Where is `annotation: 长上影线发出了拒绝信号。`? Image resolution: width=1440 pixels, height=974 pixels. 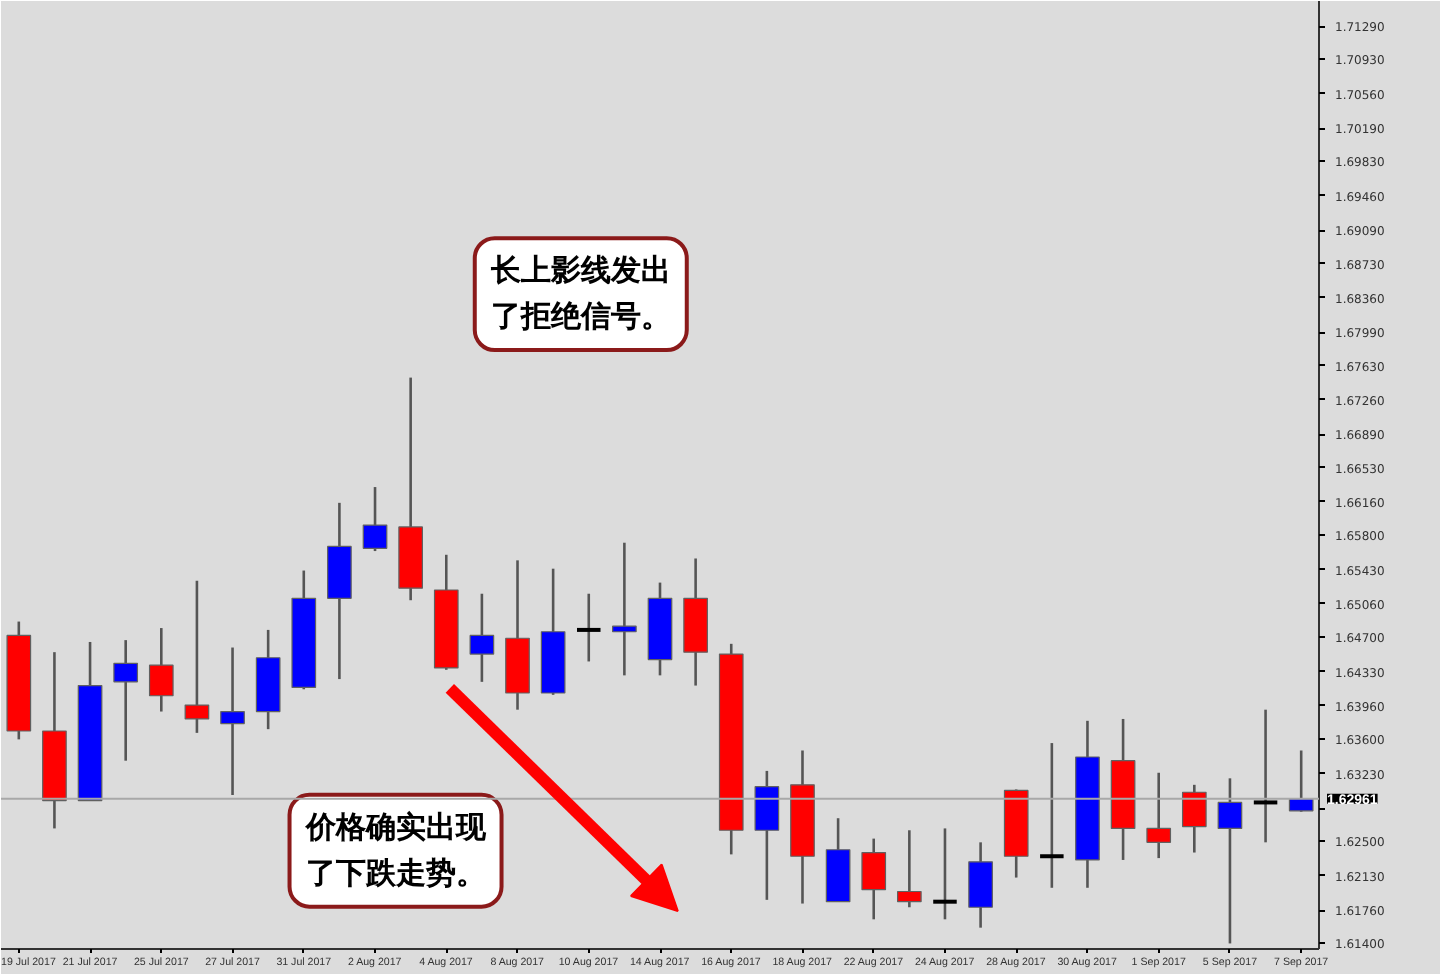
annotation: 长上影线发出了拒绝信号。 is located at coordinates (579, 294).